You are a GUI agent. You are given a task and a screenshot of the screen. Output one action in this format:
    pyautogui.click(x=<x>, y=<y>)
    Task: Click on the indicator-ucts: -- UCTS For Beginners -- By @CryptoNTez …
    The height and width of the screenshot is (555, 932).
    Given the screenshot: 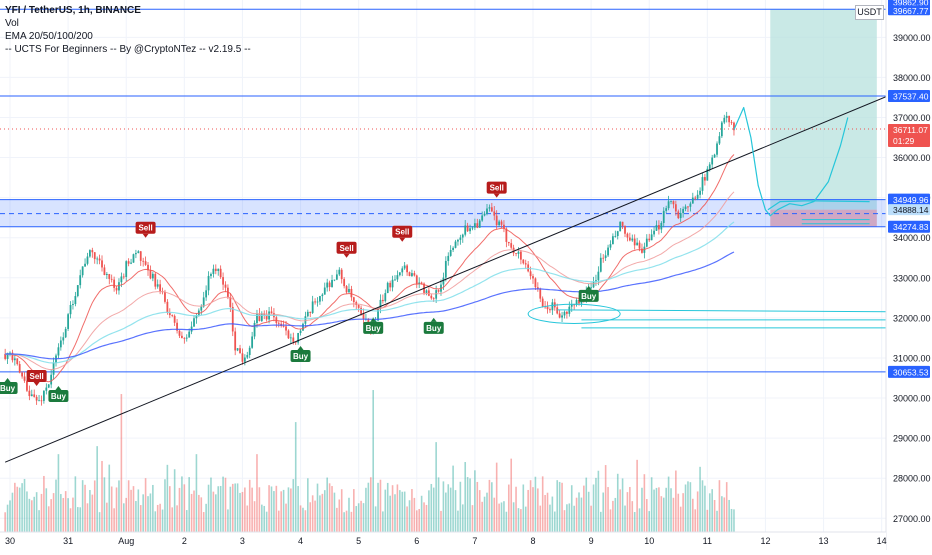 What is the action you would take?
    pyautogui.click(x=128, y=49)
    